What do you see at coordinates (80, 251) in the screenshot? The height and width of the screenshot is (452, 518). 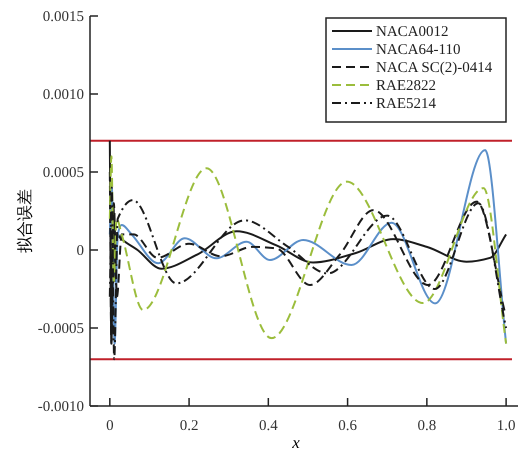 I see `y-tick-label: 0` at bounding box center [80, 251].